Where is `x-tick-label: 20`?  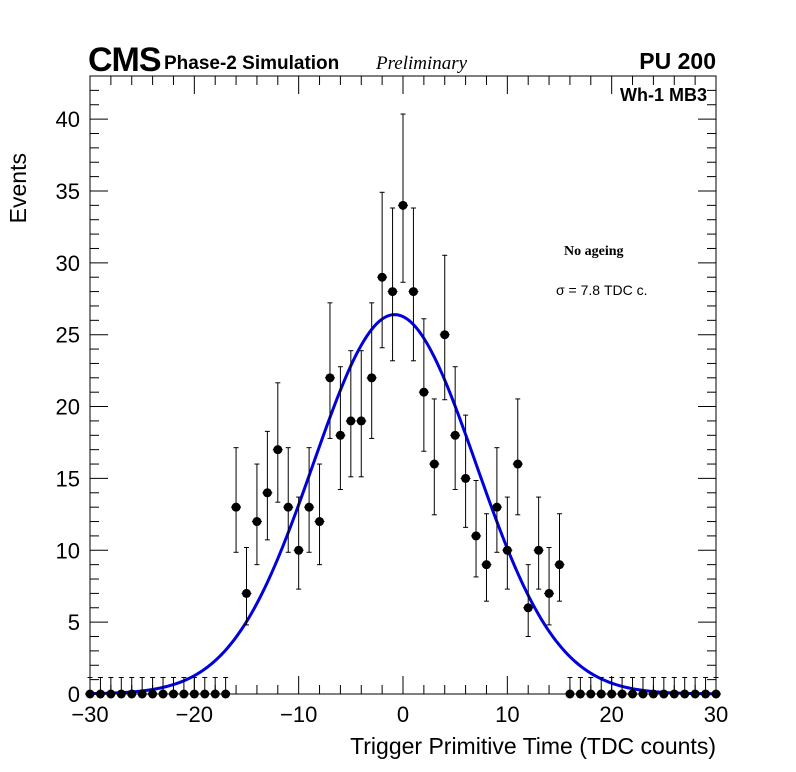
x-tick-label: 20 is located at coordinates (611, 714).